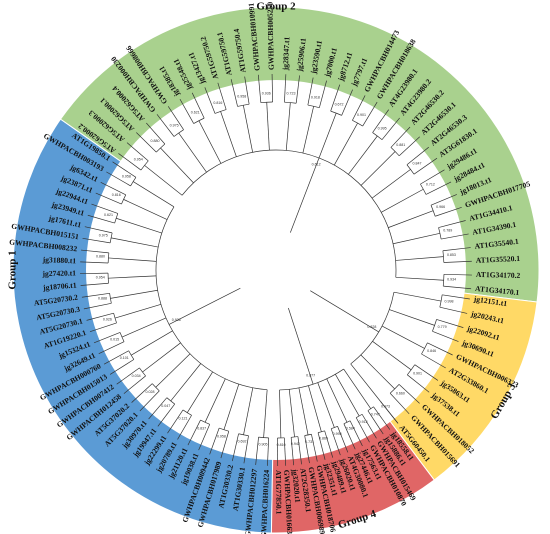 The height and width of the screenshot is (534, 550). I want to click on support-value: 0.975, so click(103, 235).